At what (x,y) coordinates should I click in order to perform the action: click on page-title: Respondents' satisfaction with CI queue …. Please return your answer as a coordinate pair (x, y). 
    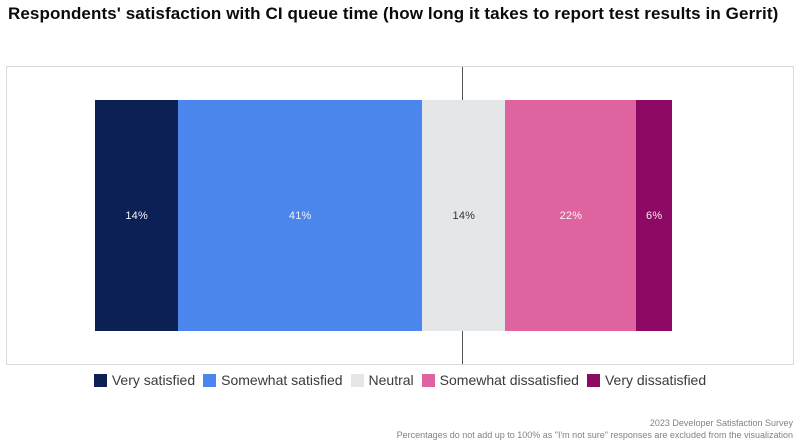
    Looking at the image, I should click on (393, 13).